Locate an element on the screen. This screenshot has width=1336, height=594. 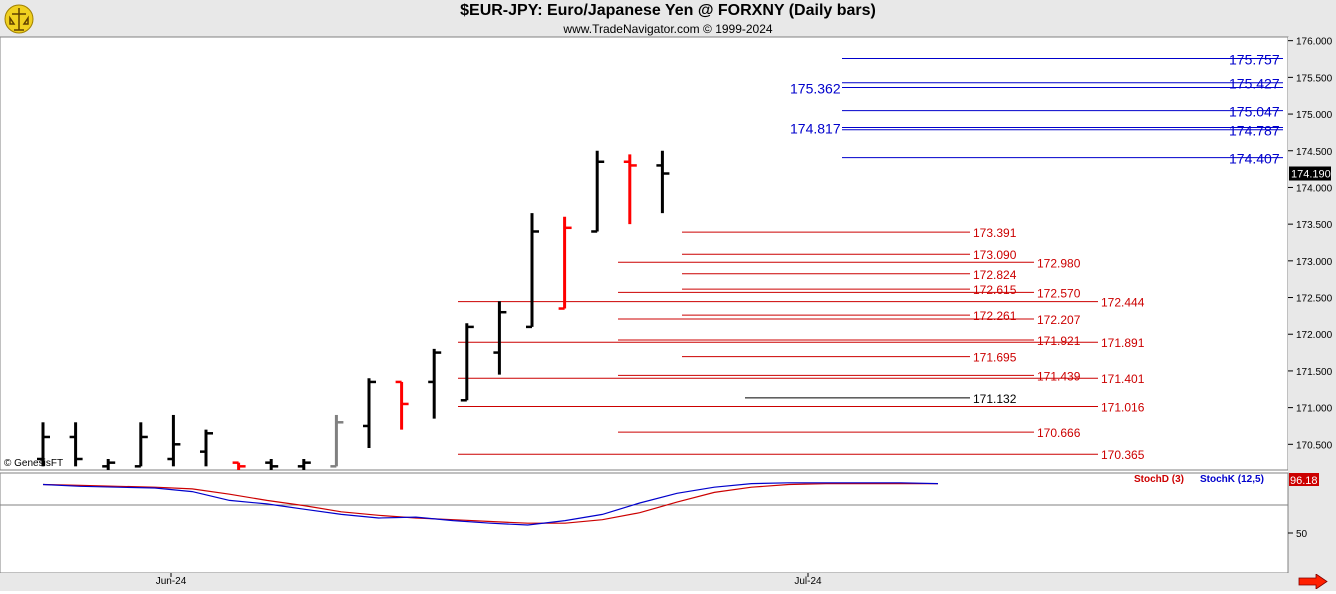
price-tick-label: 174.500 is located at coordinates (1314, 152).